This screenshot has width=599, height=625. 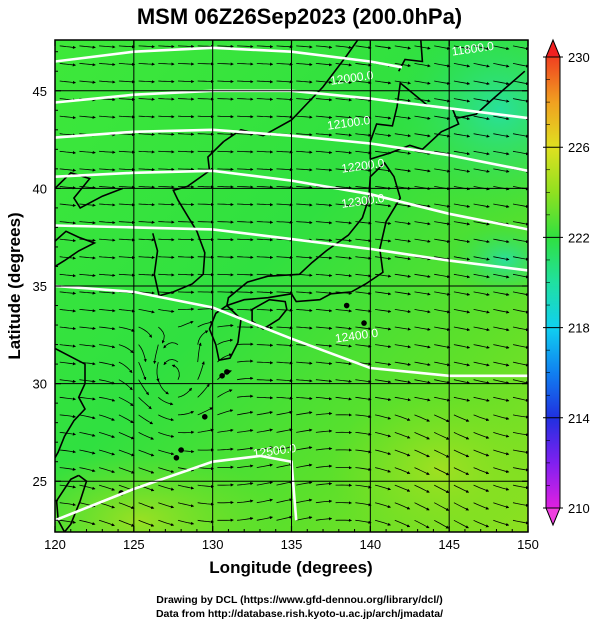 What do you see at coordinates (449, 544) in the screenshot?
I see `x-tick-label-5: 145` at bounding box center [449, 544].